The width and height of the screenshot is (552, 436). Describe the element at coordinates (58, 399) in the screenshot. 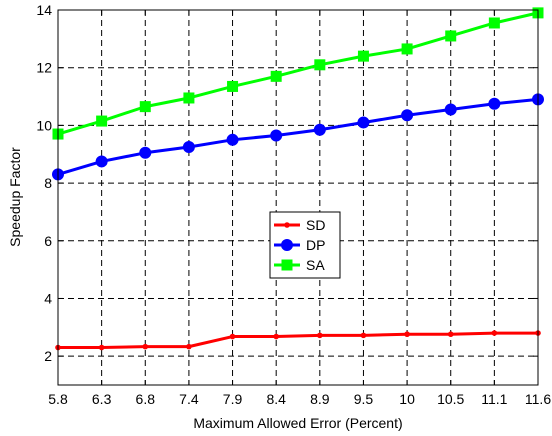

I see `x-tick-label: 5.8` at that location.